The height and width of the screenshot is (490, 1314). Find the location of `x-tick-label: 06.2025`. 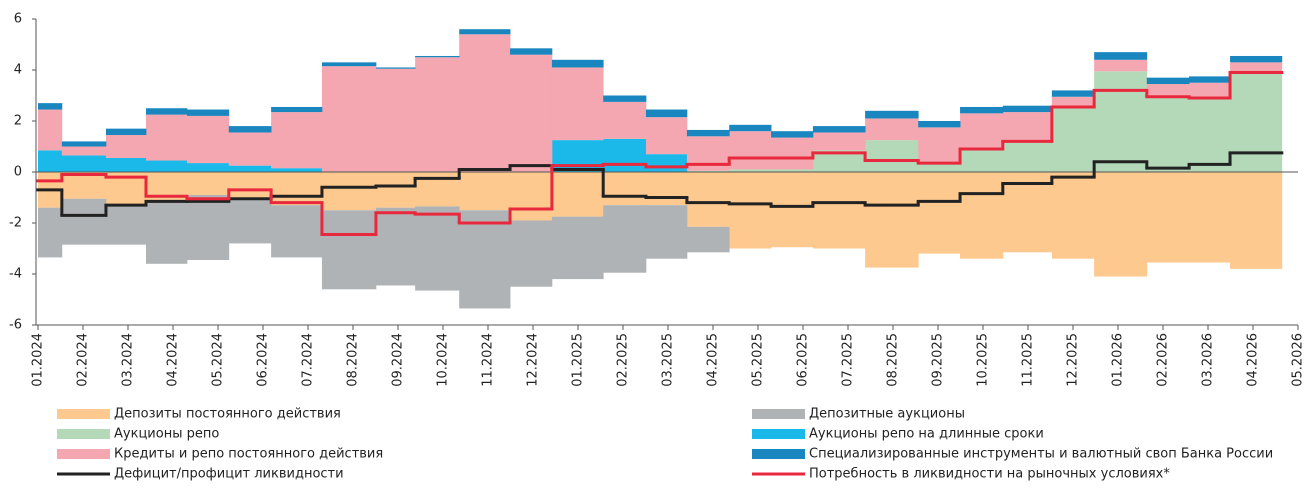

x-tick-label: 06.2025 is located at coordinates (803, 360).